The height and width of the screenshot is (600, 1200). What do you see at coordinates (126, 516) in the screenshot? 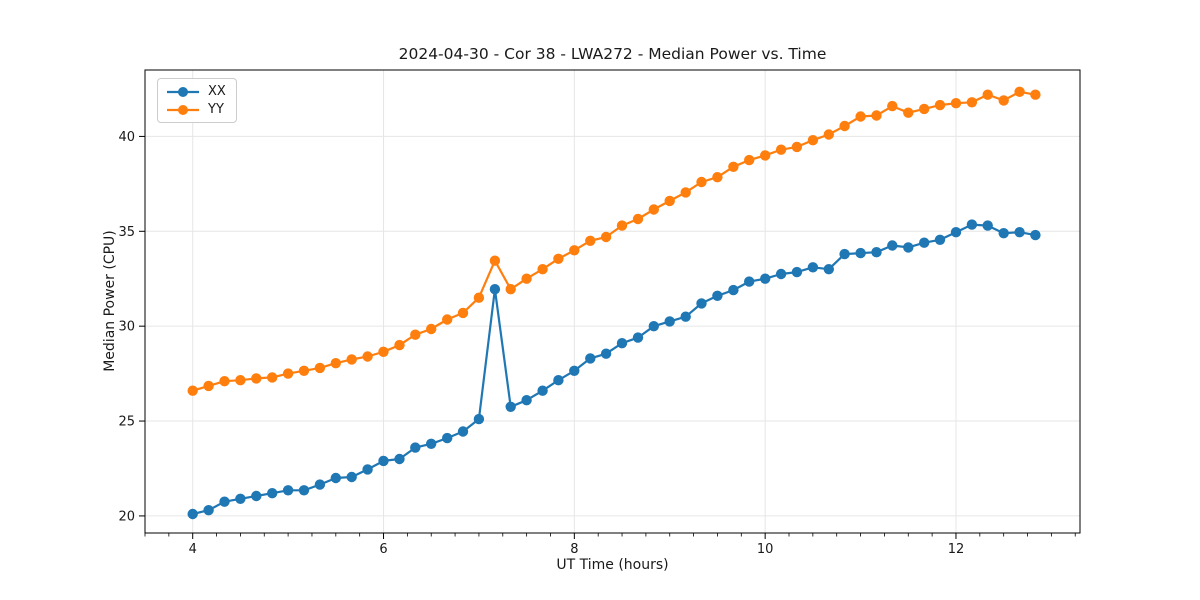
I see `y-tick-label: 20` at bounding box center [126, 516].